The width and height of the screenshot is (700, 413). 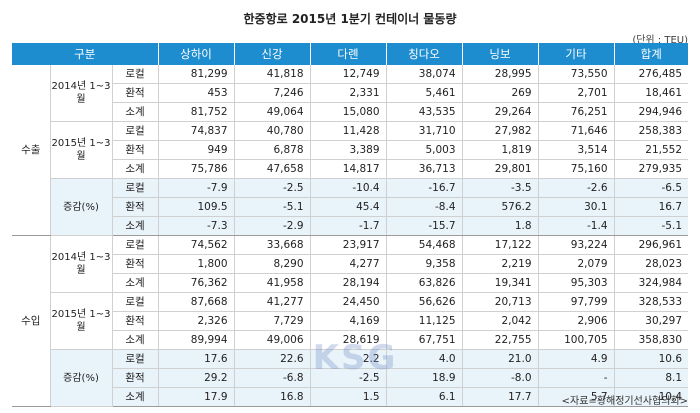 What do you see at coordinates (576, 207) in the screenshot?
I see `value-cell: 30.1` at bounding box center [576, 207].